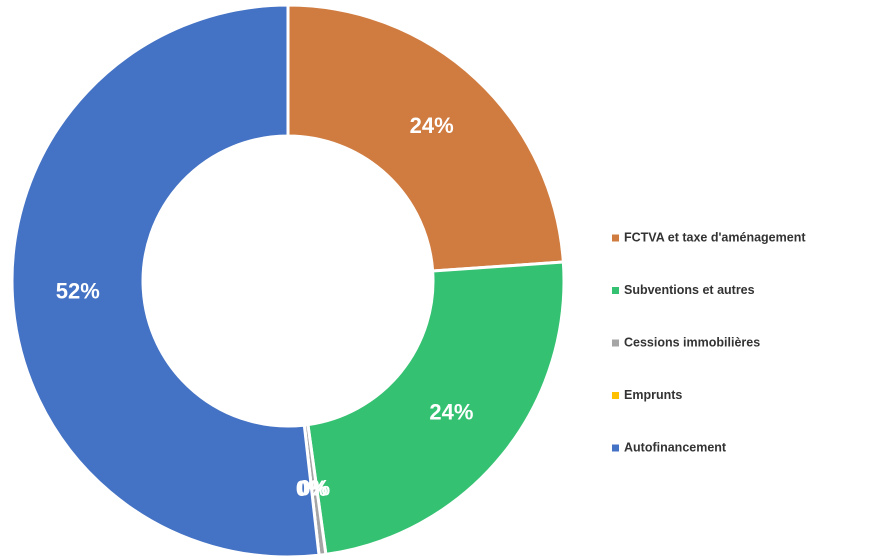  I want to click on legend-label: Cessions immobilières, so click(692, 342).